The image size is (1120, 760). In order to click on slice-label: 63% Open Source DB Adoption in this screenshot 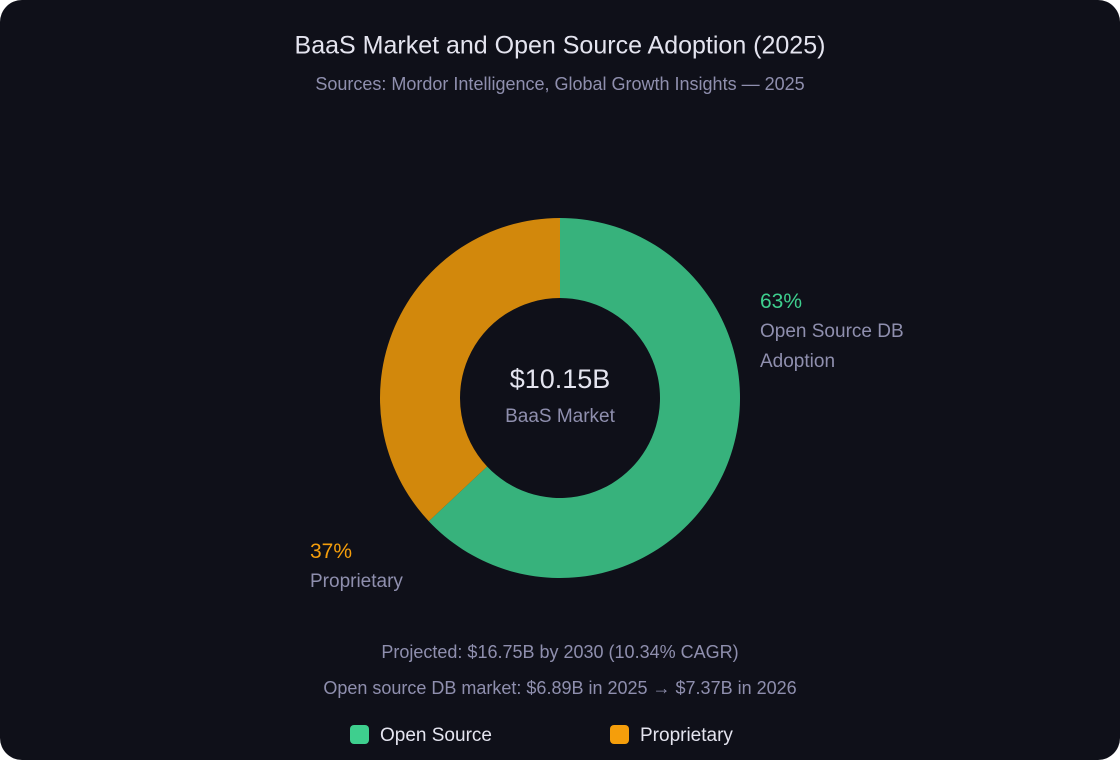, I will do `click(845, 332)`.